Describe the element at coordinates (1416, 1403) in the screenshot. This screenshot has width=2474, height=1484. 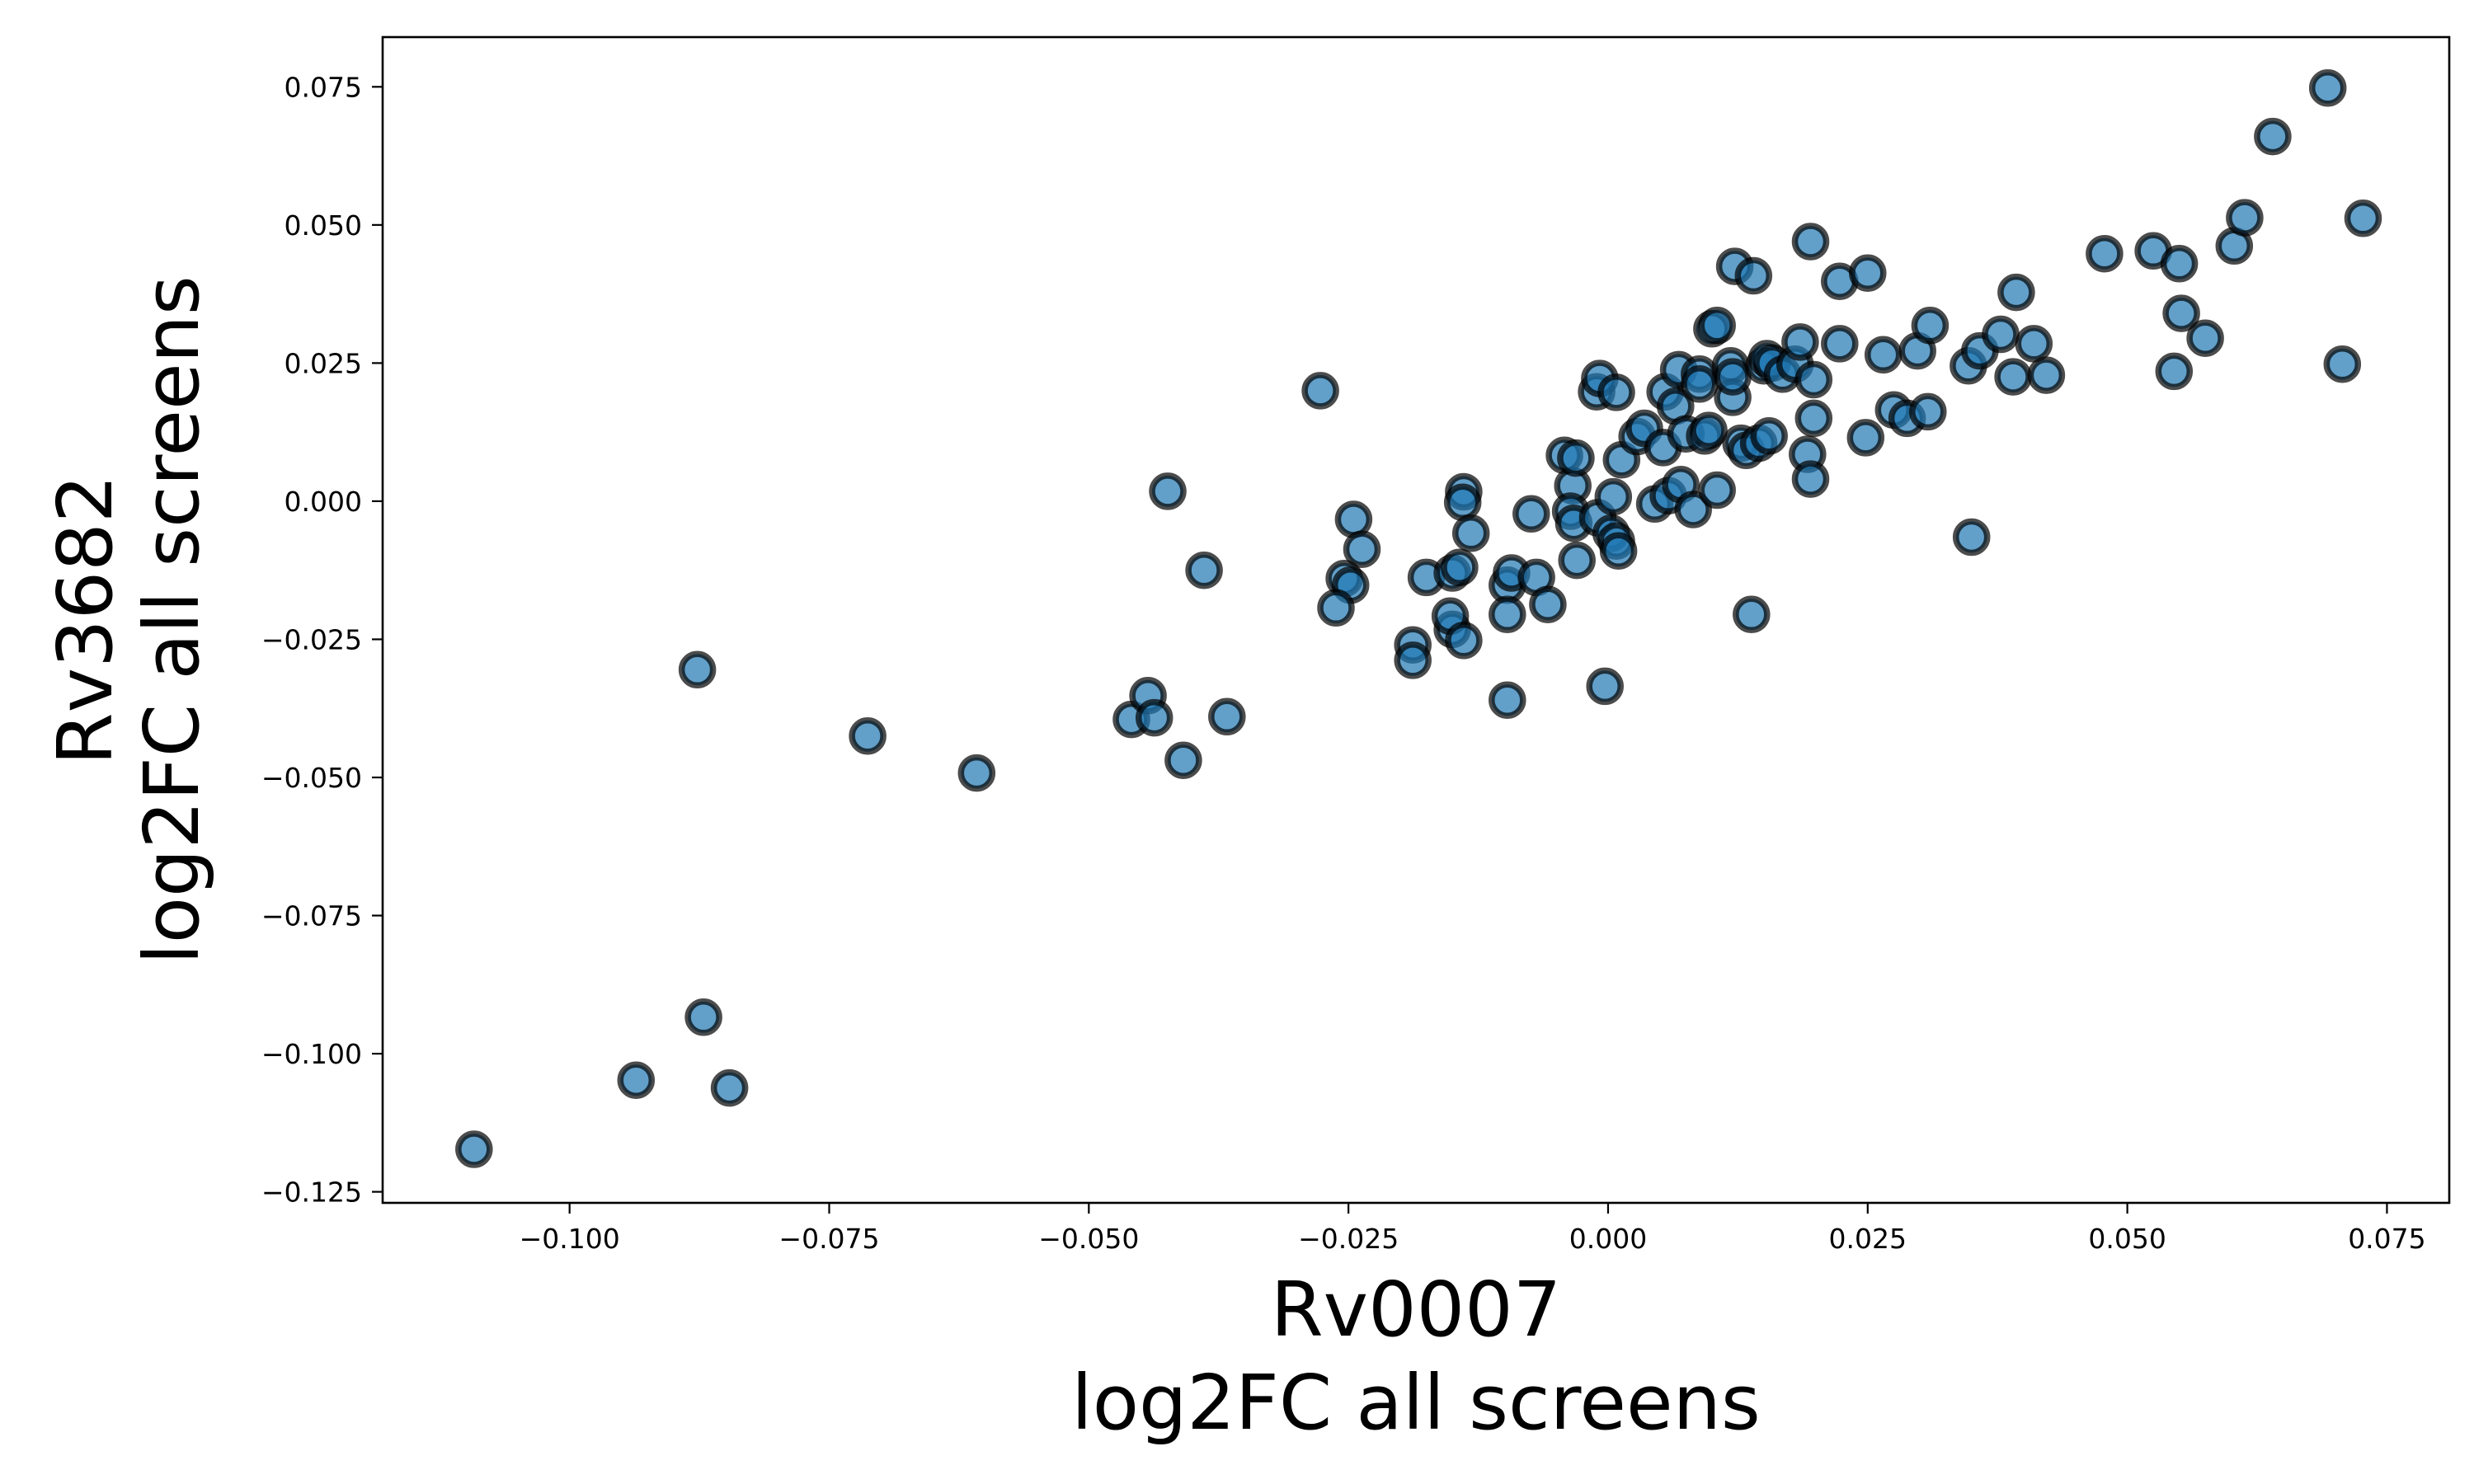
I see `x-axis-title-line-2: log2FC all screens` at that location.